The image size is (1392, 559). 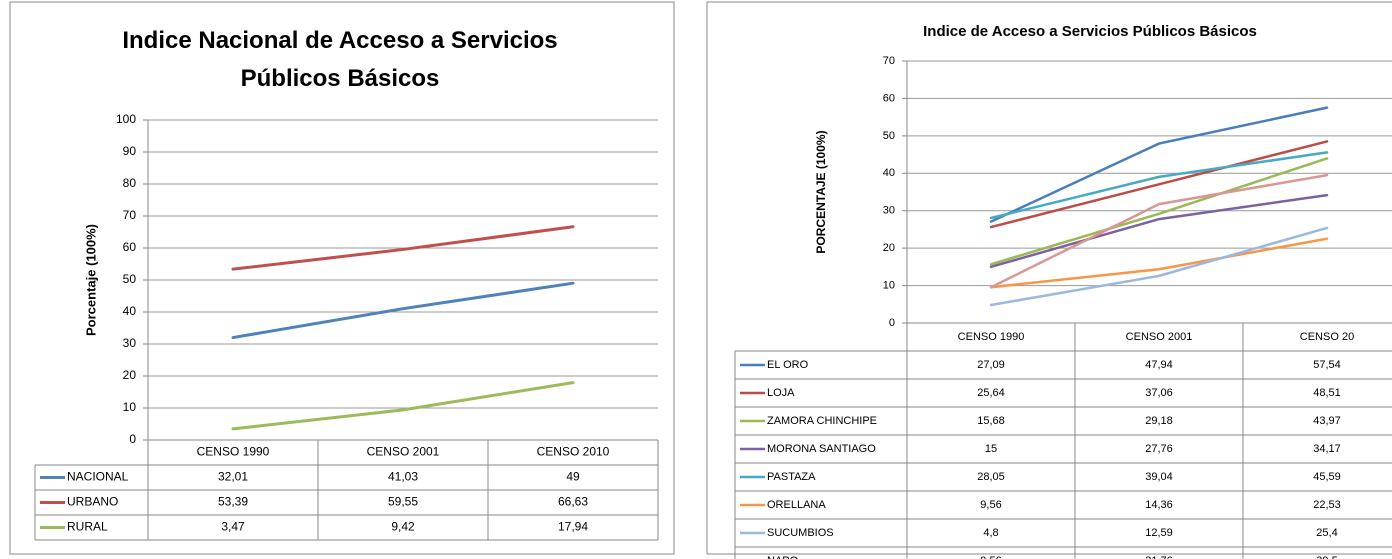 I want to click on data-label: 34,17, so click(x=1327, y=449).